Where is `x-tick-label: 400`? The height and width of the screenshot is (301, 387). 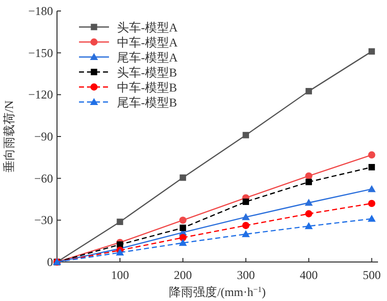
x-tick-label: 400 is located at coordinates (309, 275).